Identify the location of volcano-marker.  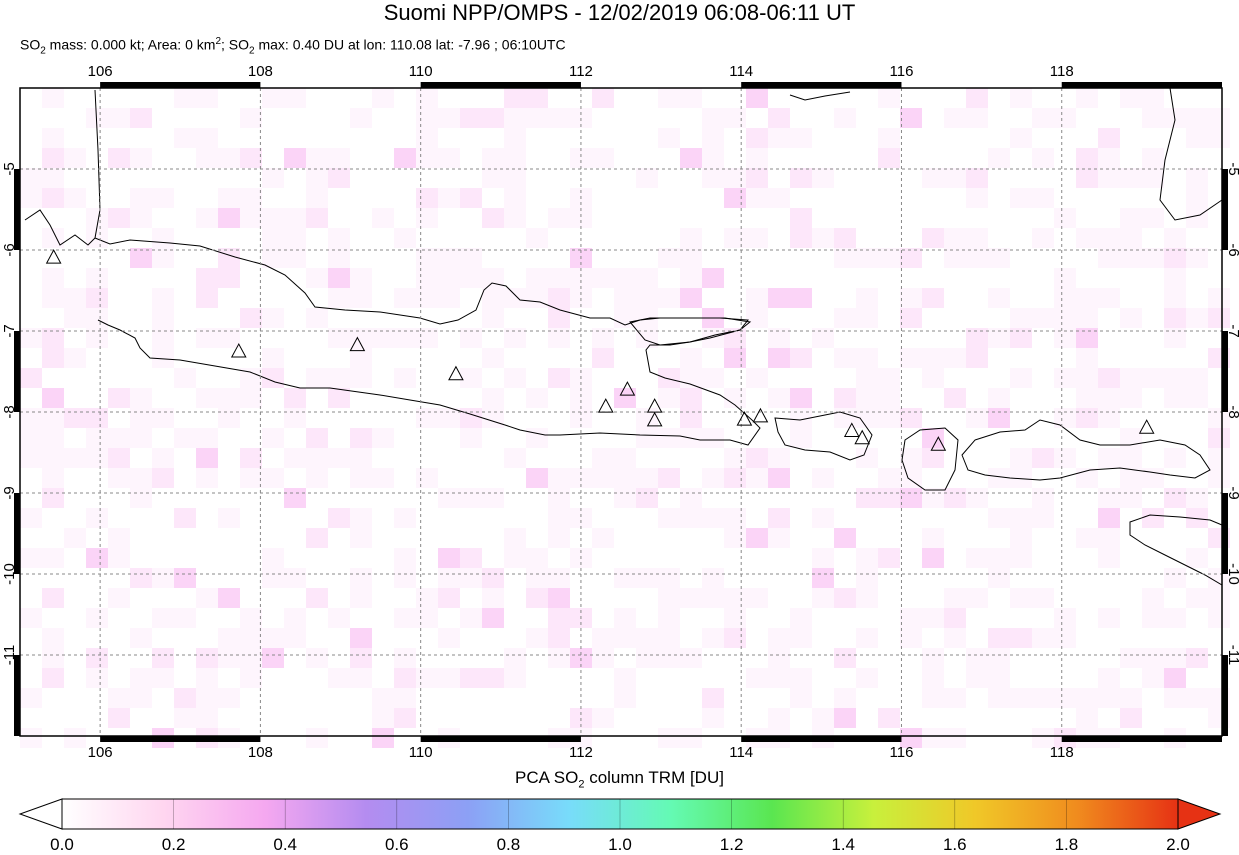
(851, 429).